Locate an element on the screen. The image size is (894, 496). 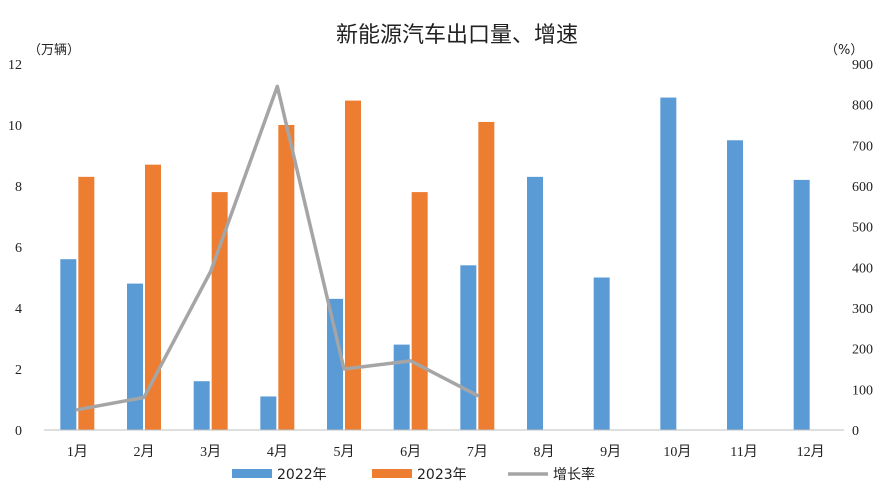
bar-2022年-7月 is located at coordinates (468, 347).